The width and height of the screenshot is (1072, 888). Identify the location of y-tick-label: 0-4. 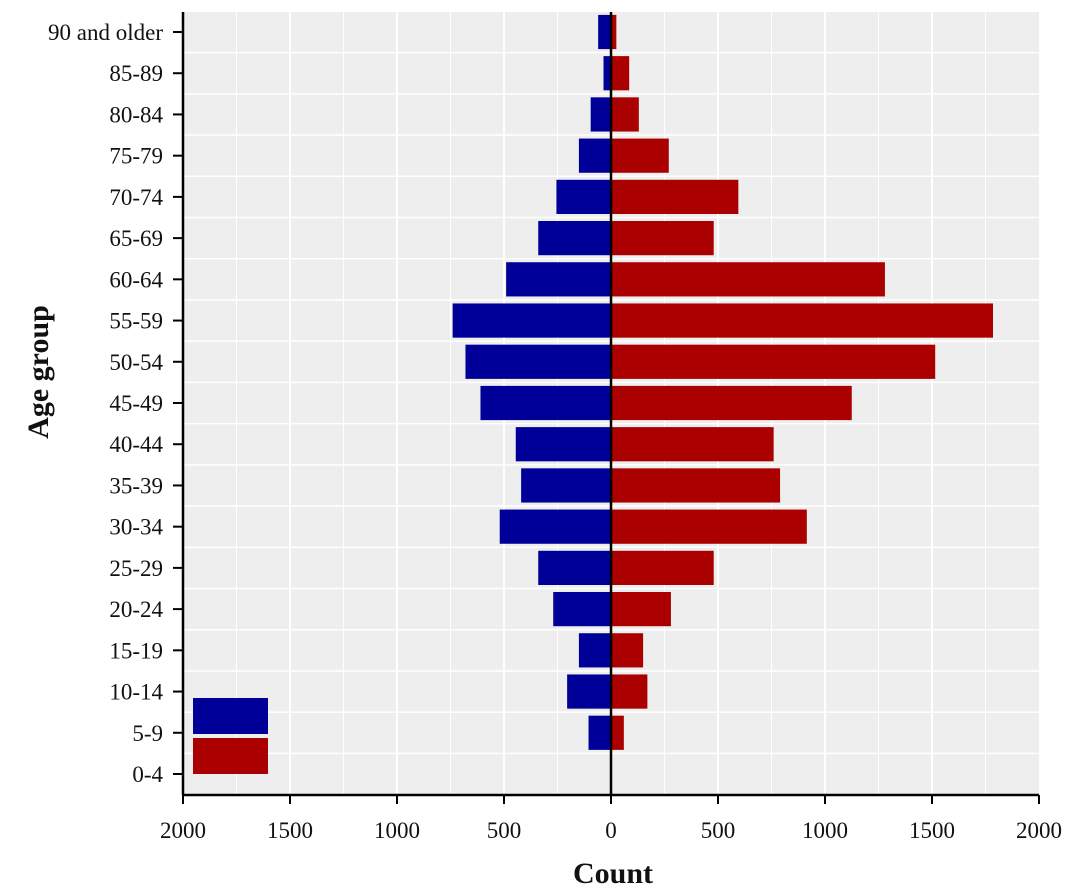
(147, 774).